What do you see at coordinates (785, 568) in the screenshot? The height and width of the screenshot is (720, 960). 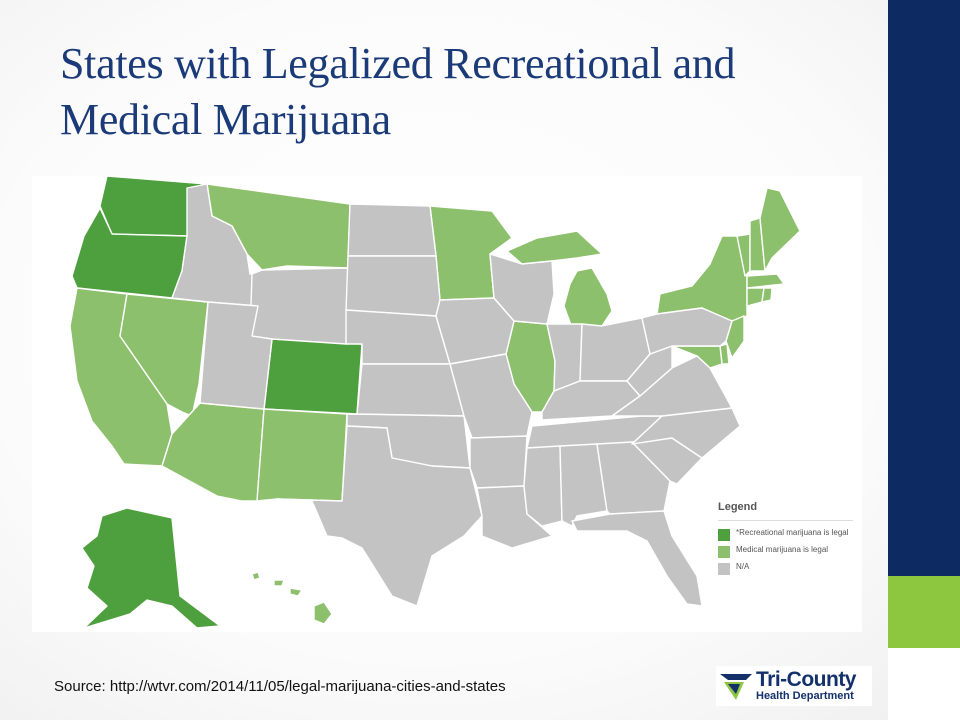 I see `legend-item-na: N/A` at bounding box center [785, 568].